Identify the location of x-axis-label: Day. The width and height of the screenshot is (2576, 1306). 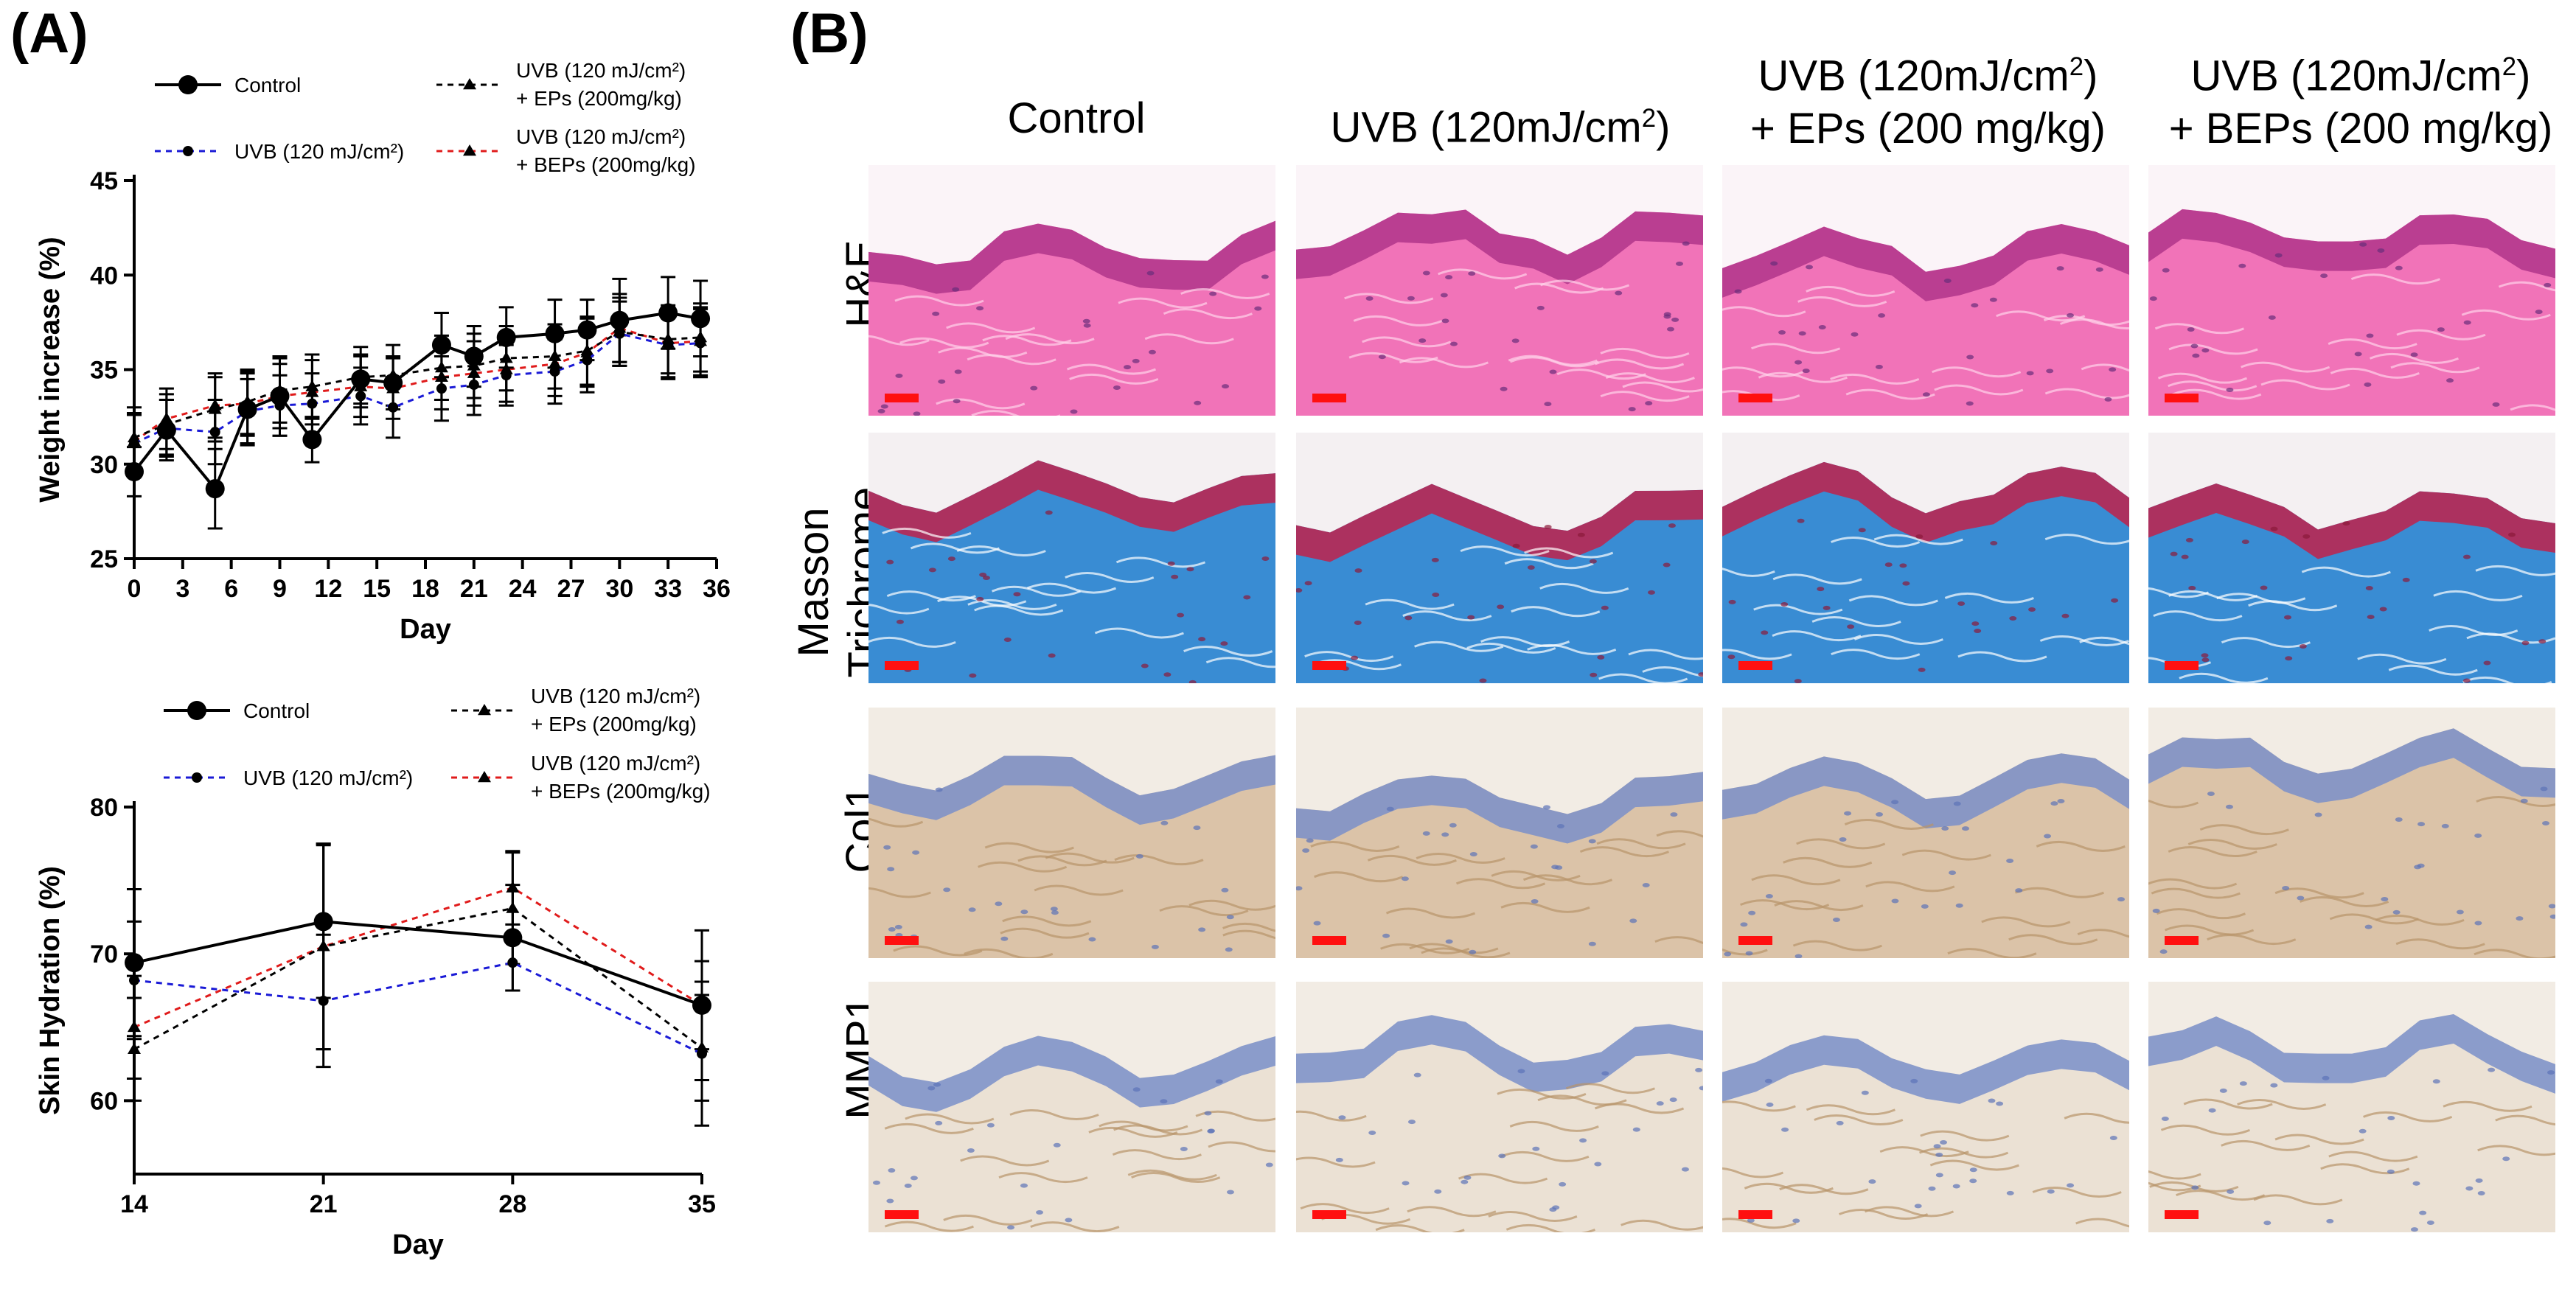
(418, 1244).